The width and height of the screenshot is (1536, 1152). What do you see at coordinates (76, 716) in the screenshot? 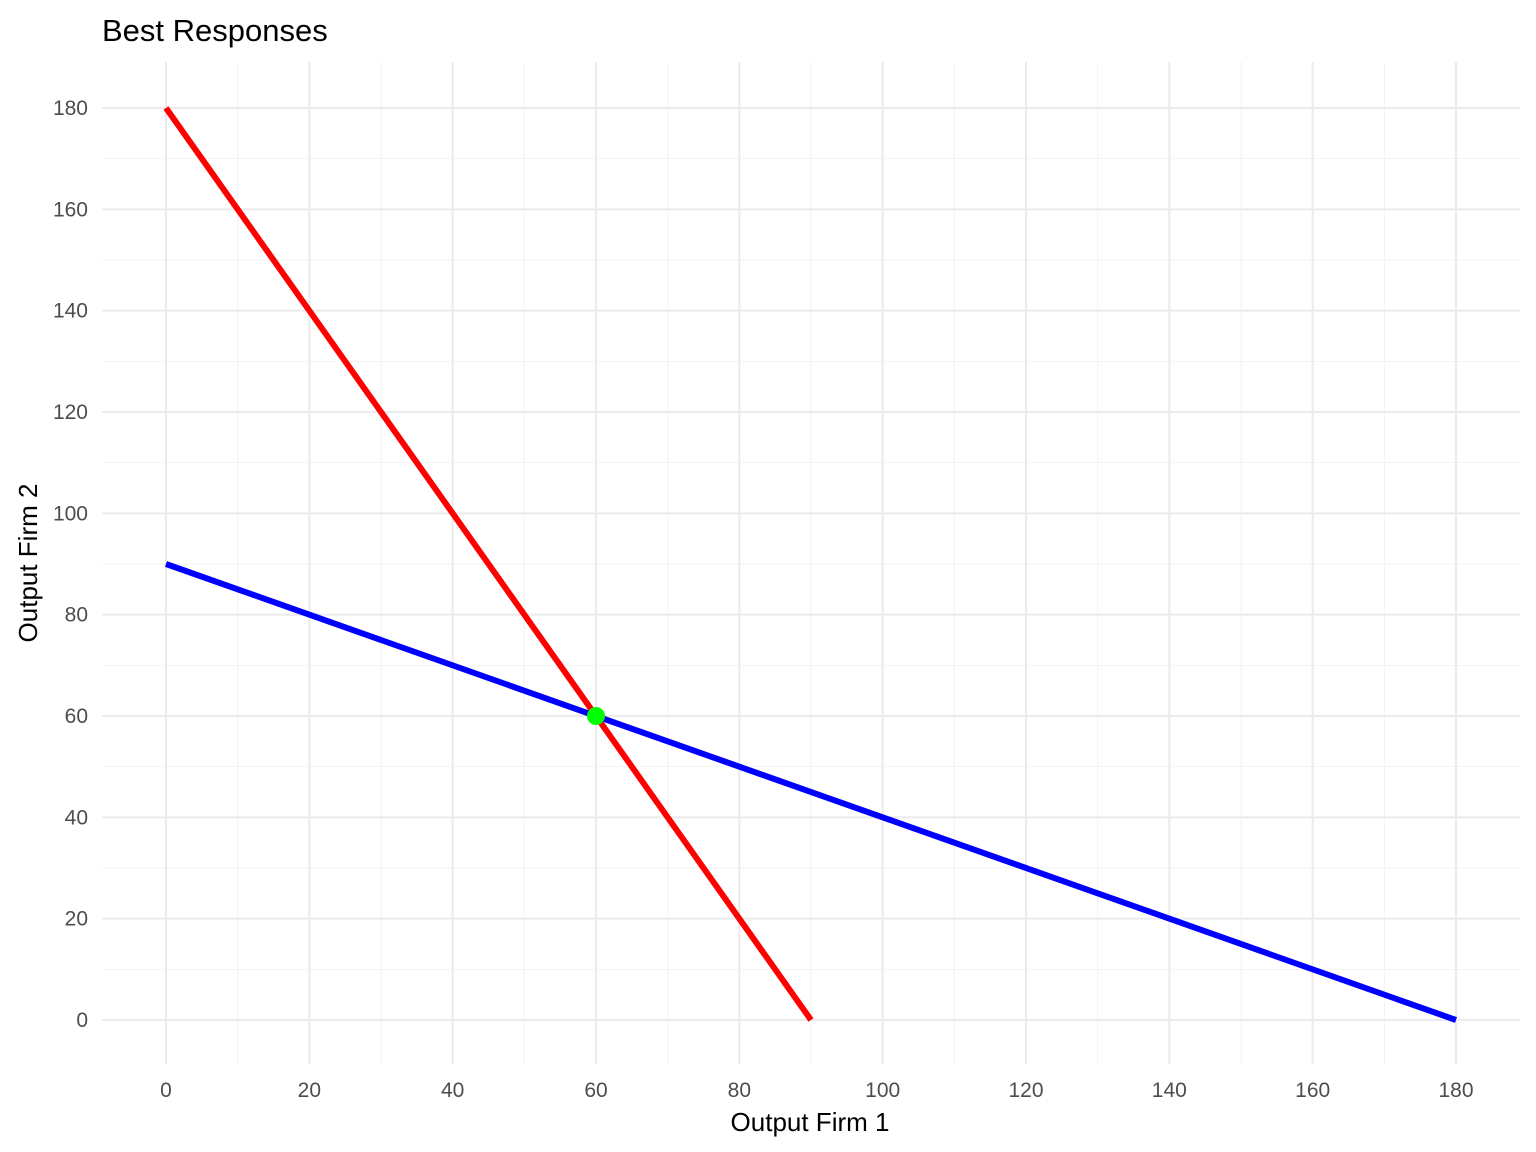
I see `y-tick-label: 60` at bounding box center [76, 716].